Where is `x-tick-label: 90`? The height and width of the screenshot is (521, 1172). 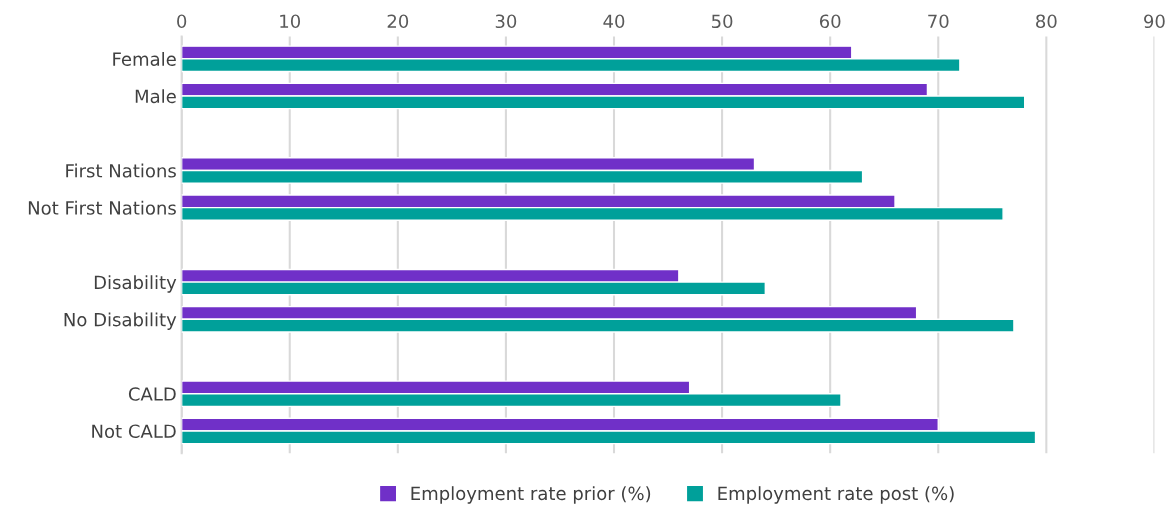 x-tick-label: 90 is located at coordinates (1154, 21).